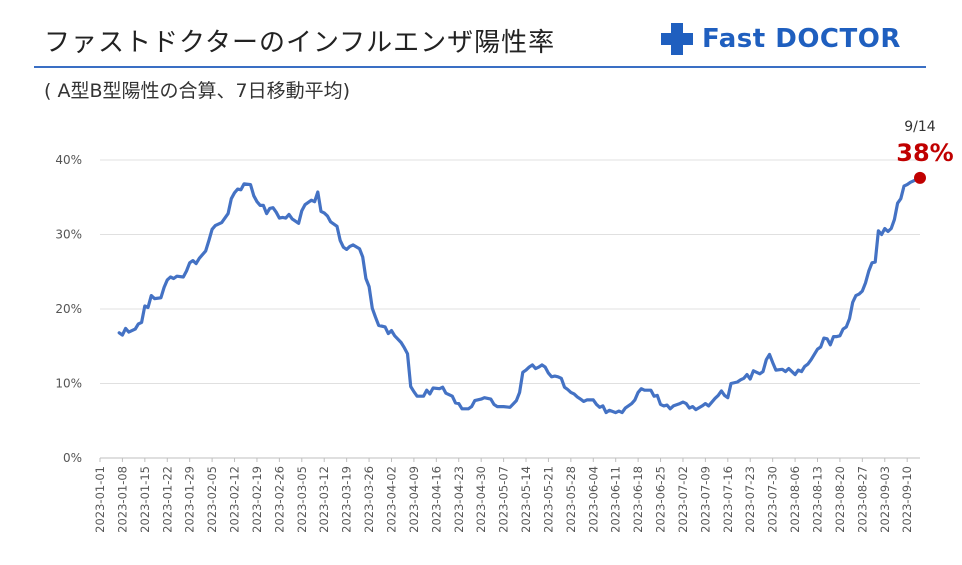 The height and width of the screenshot is (565, 962). What do you see at coordinates (122, 499) in the screenshot?
I see `x-tick-label: 2023-01-08` at bounding box center [122, 499].